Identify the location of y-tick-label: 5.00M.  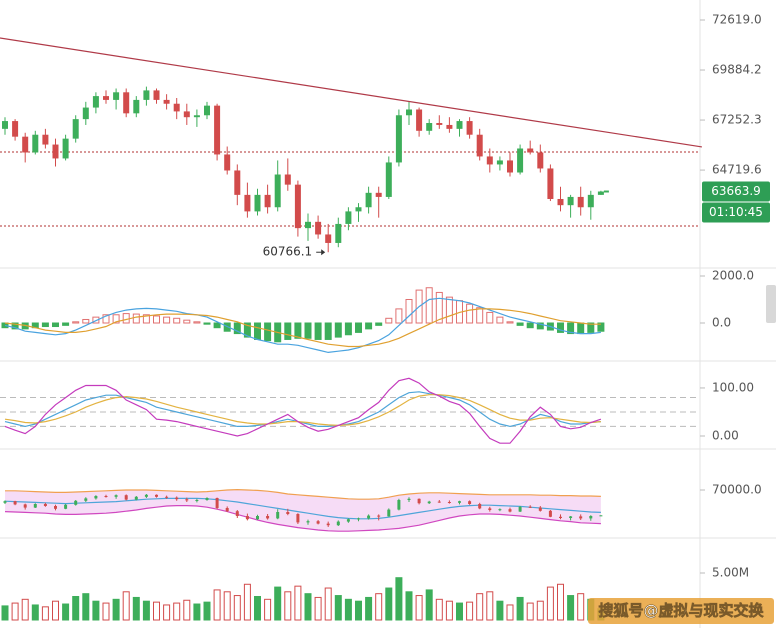
(730, 572).